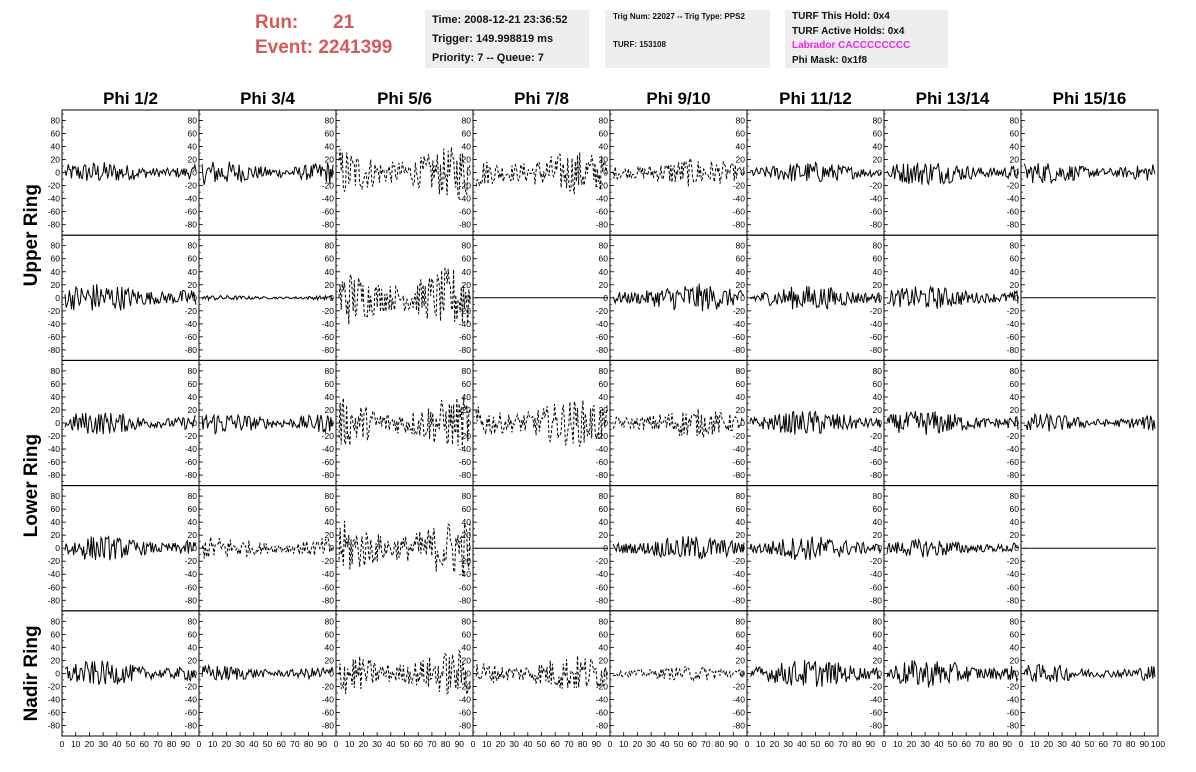 The height and width of the screenshot is (772, 1196). What do you see at coordinates (829, 744) in the screenshot?
I see `x-tick-label: 60` at bounding box center [829, 744].